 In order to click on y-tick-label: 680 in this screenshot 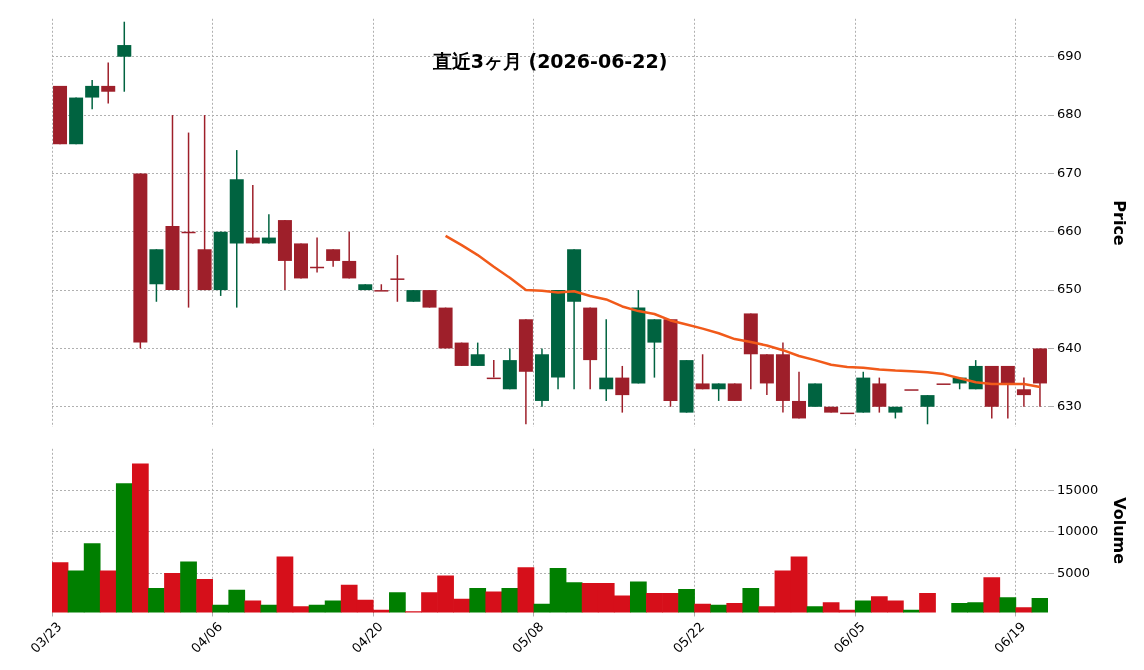, I will do `click(1069, 114)`.